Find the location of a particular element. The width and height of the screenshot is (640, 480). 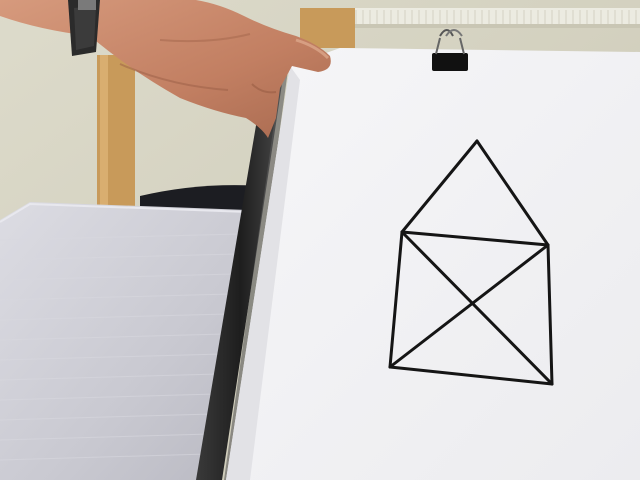

roof-right-line is located at coordinates (512, 193).